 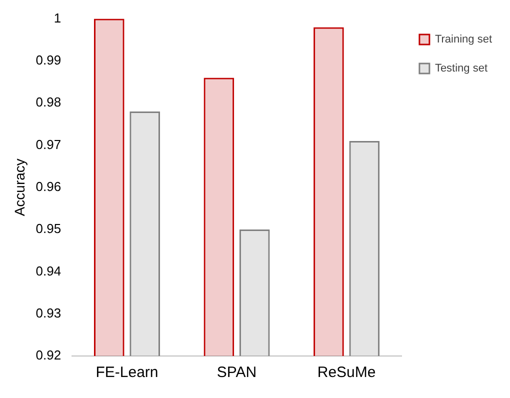 What do you see at coordinates (49, 355) in the screenshot?
I see `y-tick-label: 0.92` at bounding box center [49, 355].